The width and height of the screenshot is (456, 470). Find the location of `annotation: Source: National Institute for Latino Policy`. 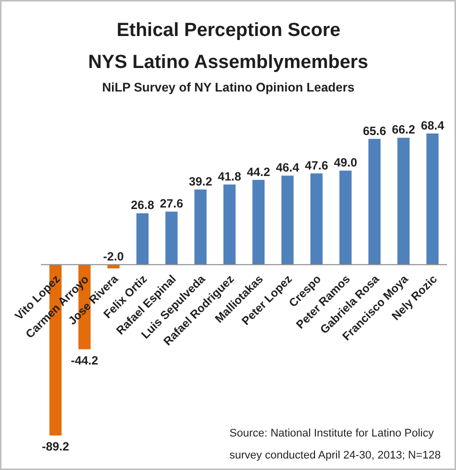

annotation: Source: National Institute for Latino Policy is located at coordinates (332, 434).